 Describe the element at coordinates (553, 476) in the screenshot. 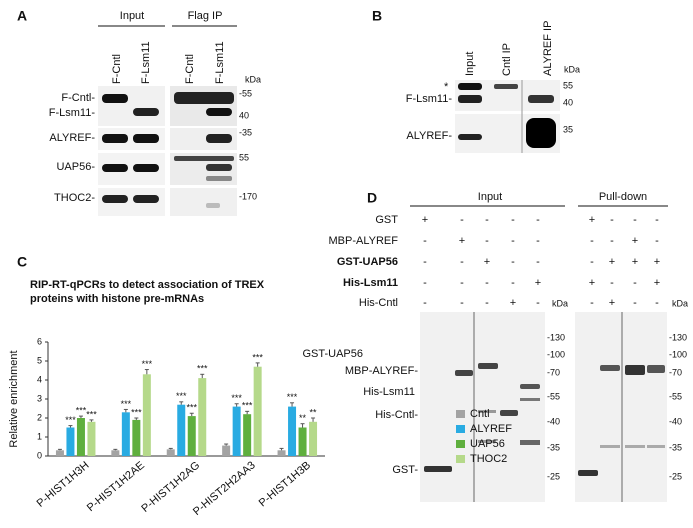

I see `marker-label: -25` at that location.